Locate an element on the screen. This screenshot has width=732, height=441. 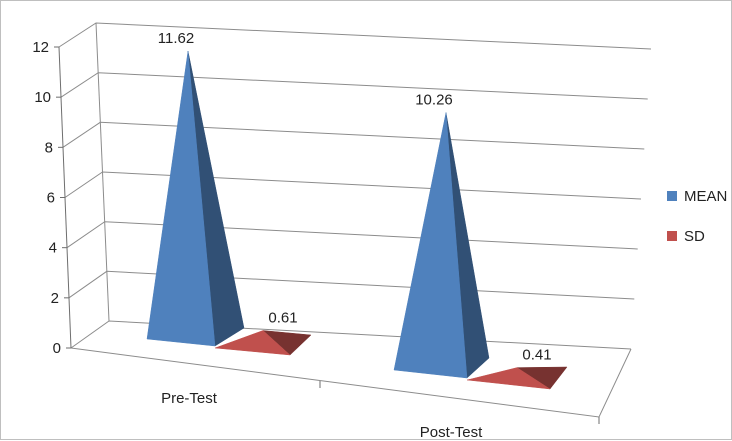
pyramid-front-pre-test-sd is located at coordinates (252, 343).